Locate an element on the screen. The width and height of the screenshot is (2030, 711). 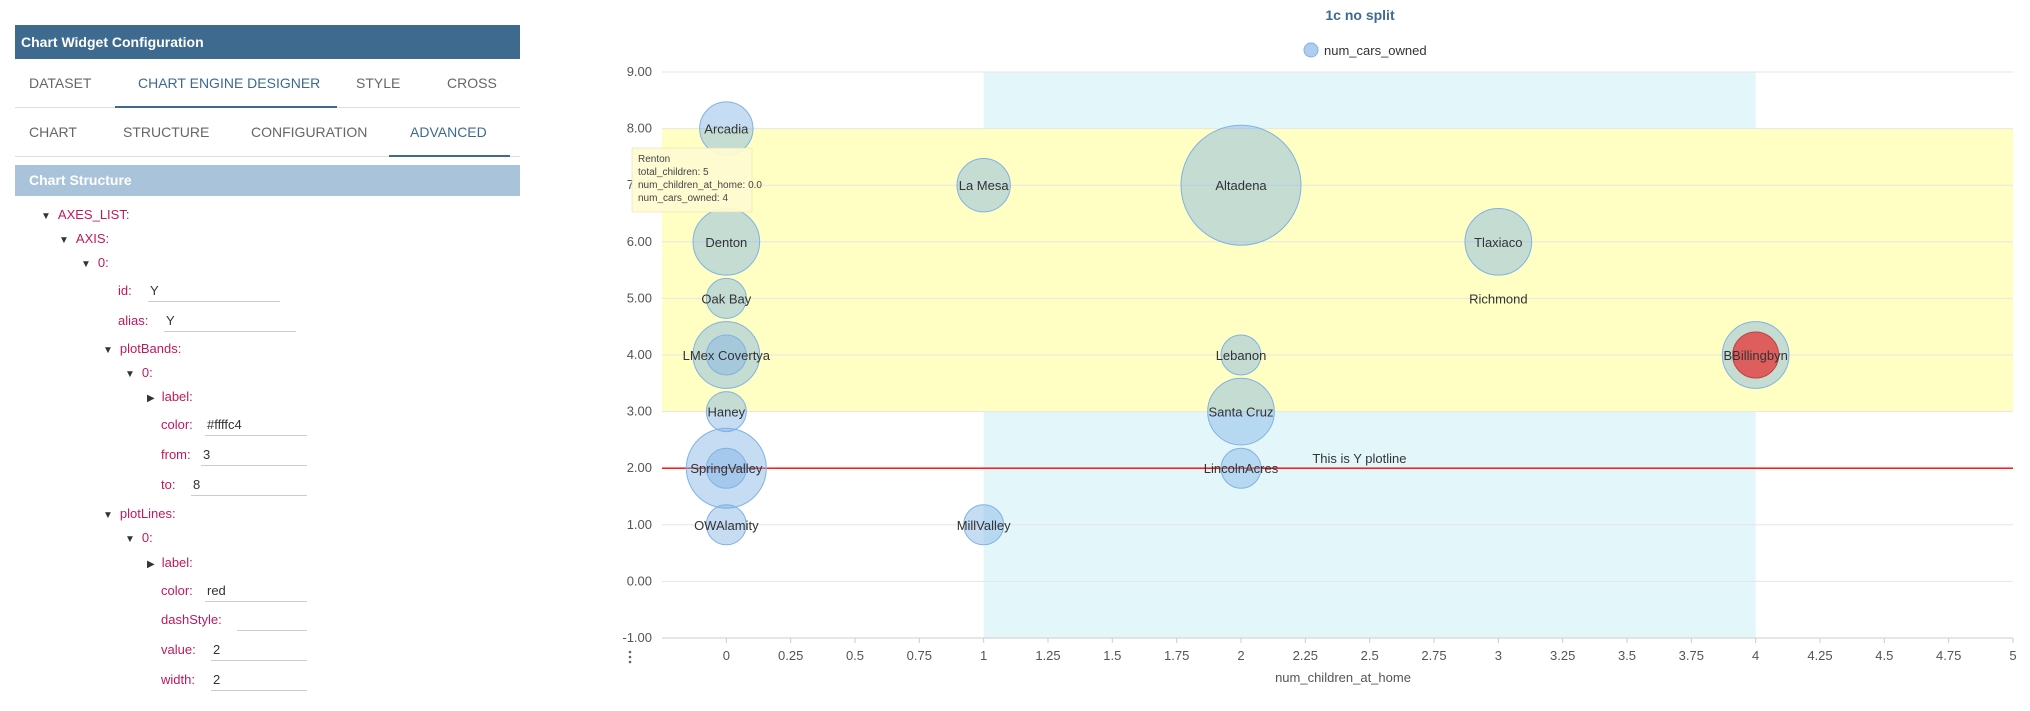
bubble-label: BBillingbyn is located at coordinates (1756, 355).